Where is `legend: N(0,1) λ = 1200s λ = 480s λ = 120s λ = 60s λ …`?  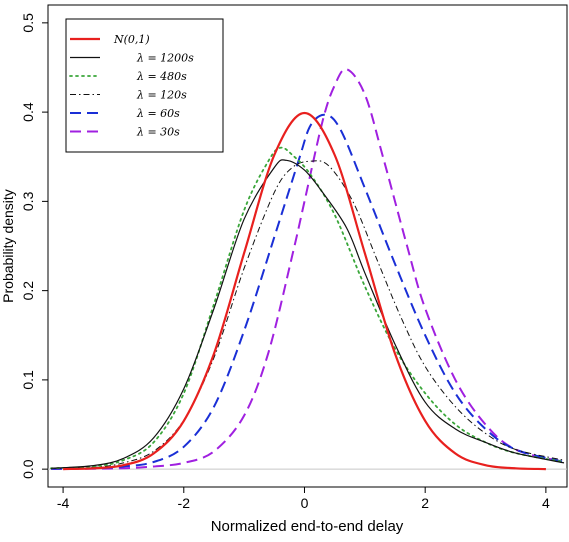 legend: N(0,1) λ = 1200s λ = 480s λ = 120s λ = 60s λ … is located at coordinates (144, 85).